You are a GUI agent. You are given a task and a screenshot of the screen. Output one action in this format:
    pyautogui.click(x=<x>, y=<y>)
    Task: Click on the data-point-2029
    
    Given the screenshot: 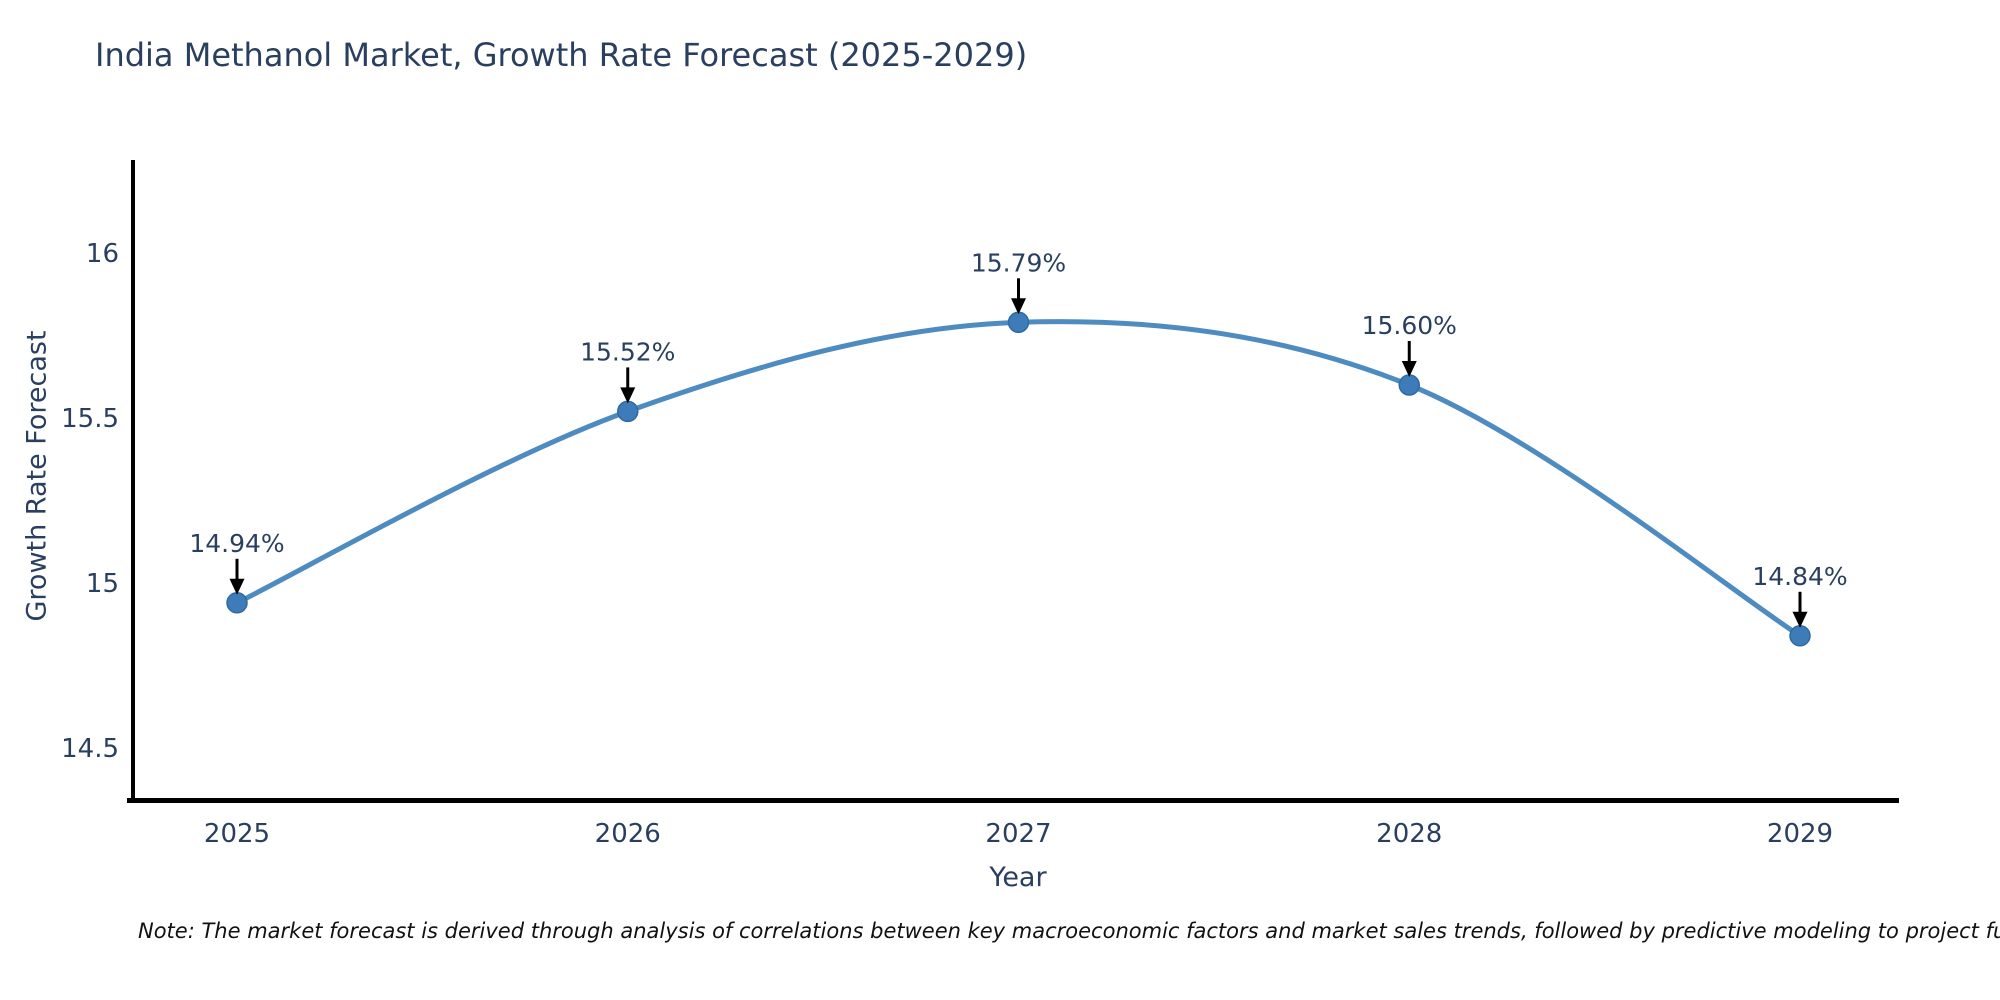 What is the action you would take?
    pyautogui.click(x=1800, y=636)
    